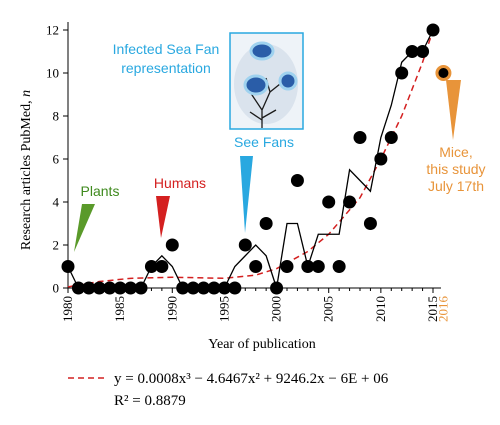 Image resolution: width=500 pixels, height=425 pixels. What do you see at coordinates (26, 173) in the screenshot?
I see `y-axis-label-text: Research articles PubMed,` at bounding box center [26, 173].